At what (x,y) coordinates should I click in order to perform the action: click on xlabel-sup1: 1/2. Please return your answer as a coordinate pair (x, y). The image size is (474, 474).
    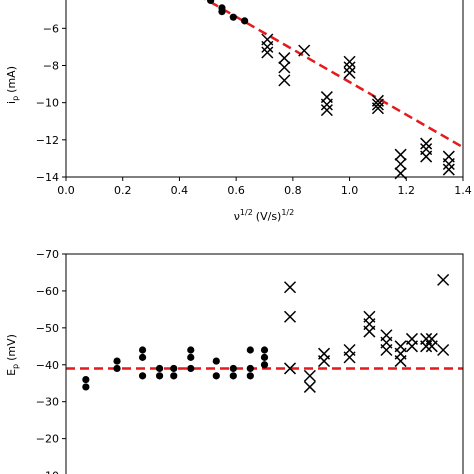
    Looking at the image, I should click on (246, 212).